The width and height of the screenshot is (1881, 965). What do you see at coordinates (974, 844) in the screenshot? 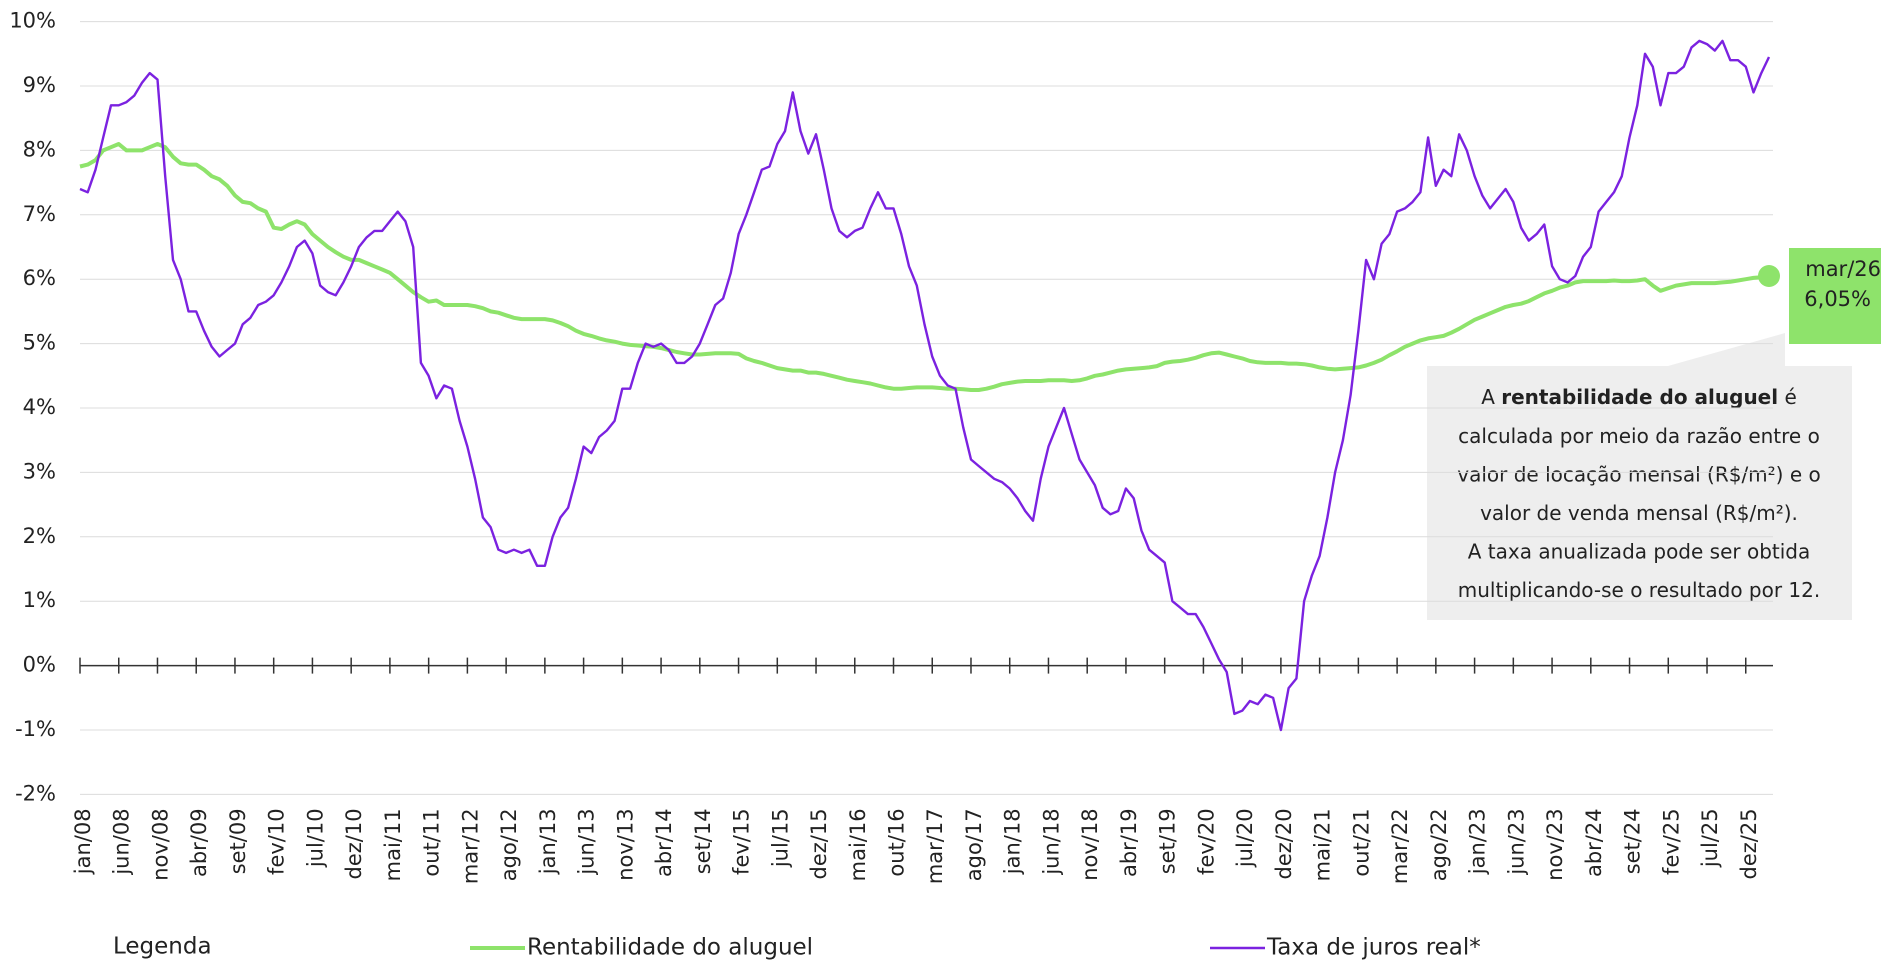
I see `x-tick-label: ago/17` at bounding box center [974, 844].